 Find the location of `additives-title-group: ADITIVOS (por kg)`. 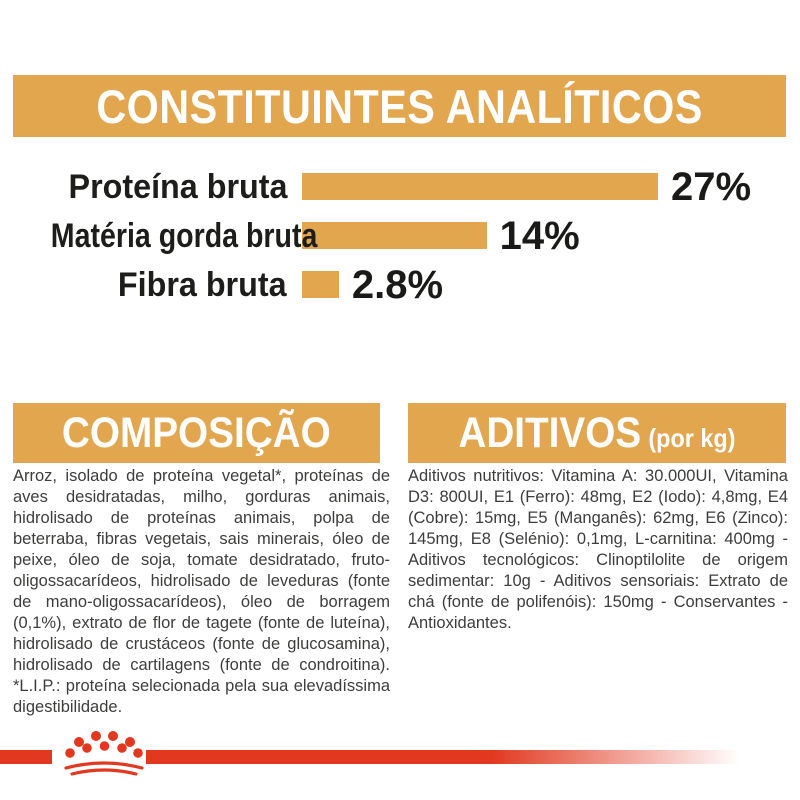

additives-title-group: ADITIVOS (por kg) is located at coordinates (597, 432).